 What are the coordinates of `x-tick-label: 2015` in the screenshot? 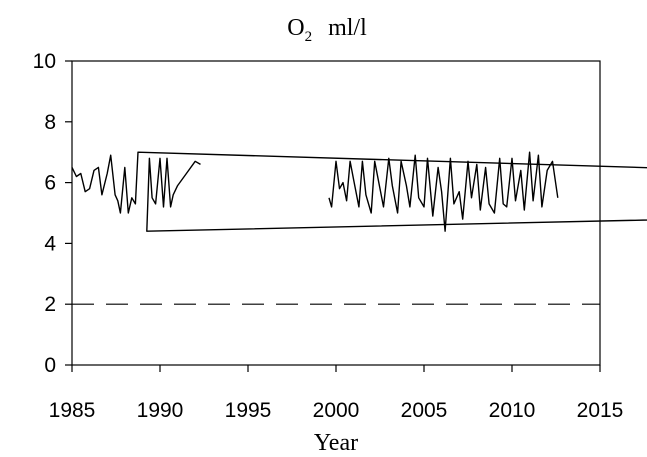 It's located at (600, 410).